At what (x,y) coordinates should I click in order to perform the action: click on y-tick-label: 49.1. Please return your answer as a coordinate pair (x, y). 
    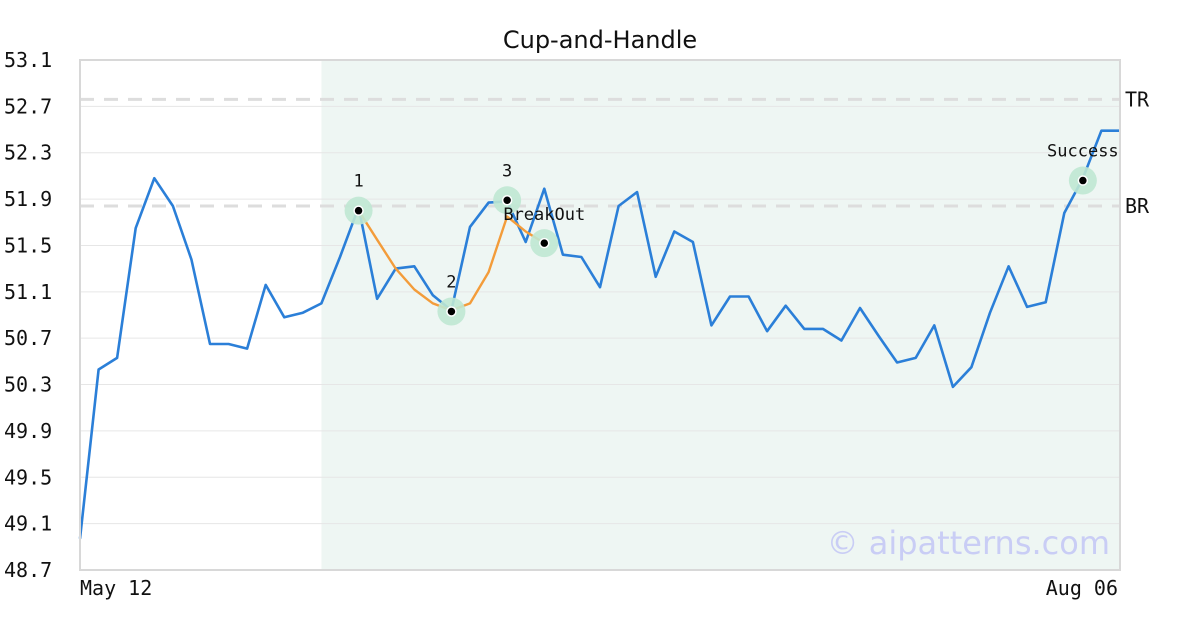
    Looking at the image, I should click on (28, 524).